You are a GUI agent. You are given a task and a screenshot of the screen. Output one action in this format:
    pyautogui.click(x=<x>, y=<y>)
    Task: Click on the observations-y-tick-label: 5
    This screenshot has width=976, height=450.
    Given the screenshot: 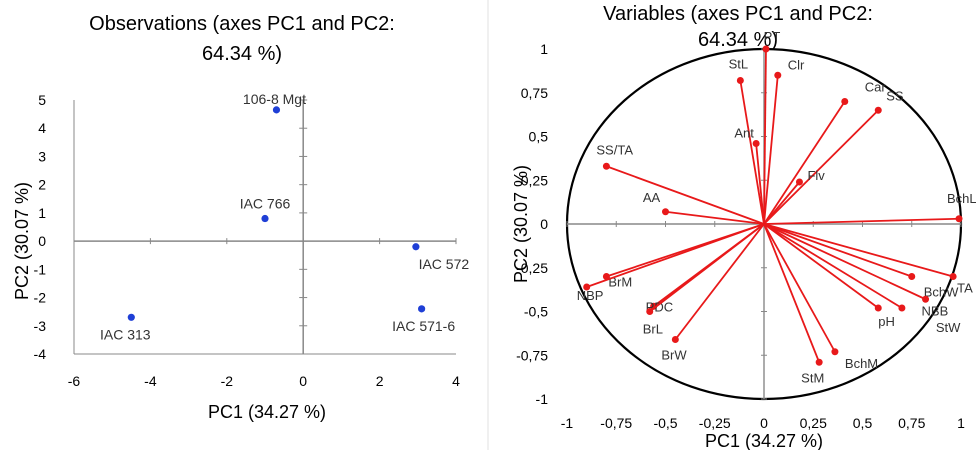 What is the action you would take?
    pyautogui.click(x=42, y=100)
    